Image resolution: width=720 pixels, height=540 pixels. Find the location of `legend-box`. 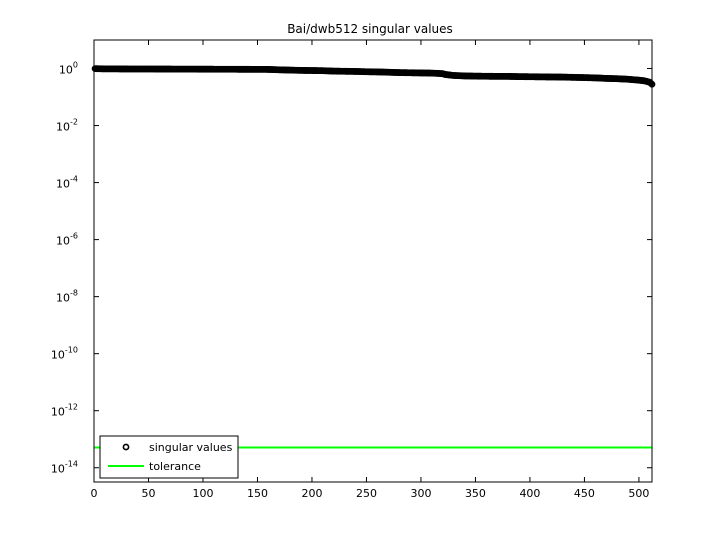

legend-box is located at coordinates (169, 457).